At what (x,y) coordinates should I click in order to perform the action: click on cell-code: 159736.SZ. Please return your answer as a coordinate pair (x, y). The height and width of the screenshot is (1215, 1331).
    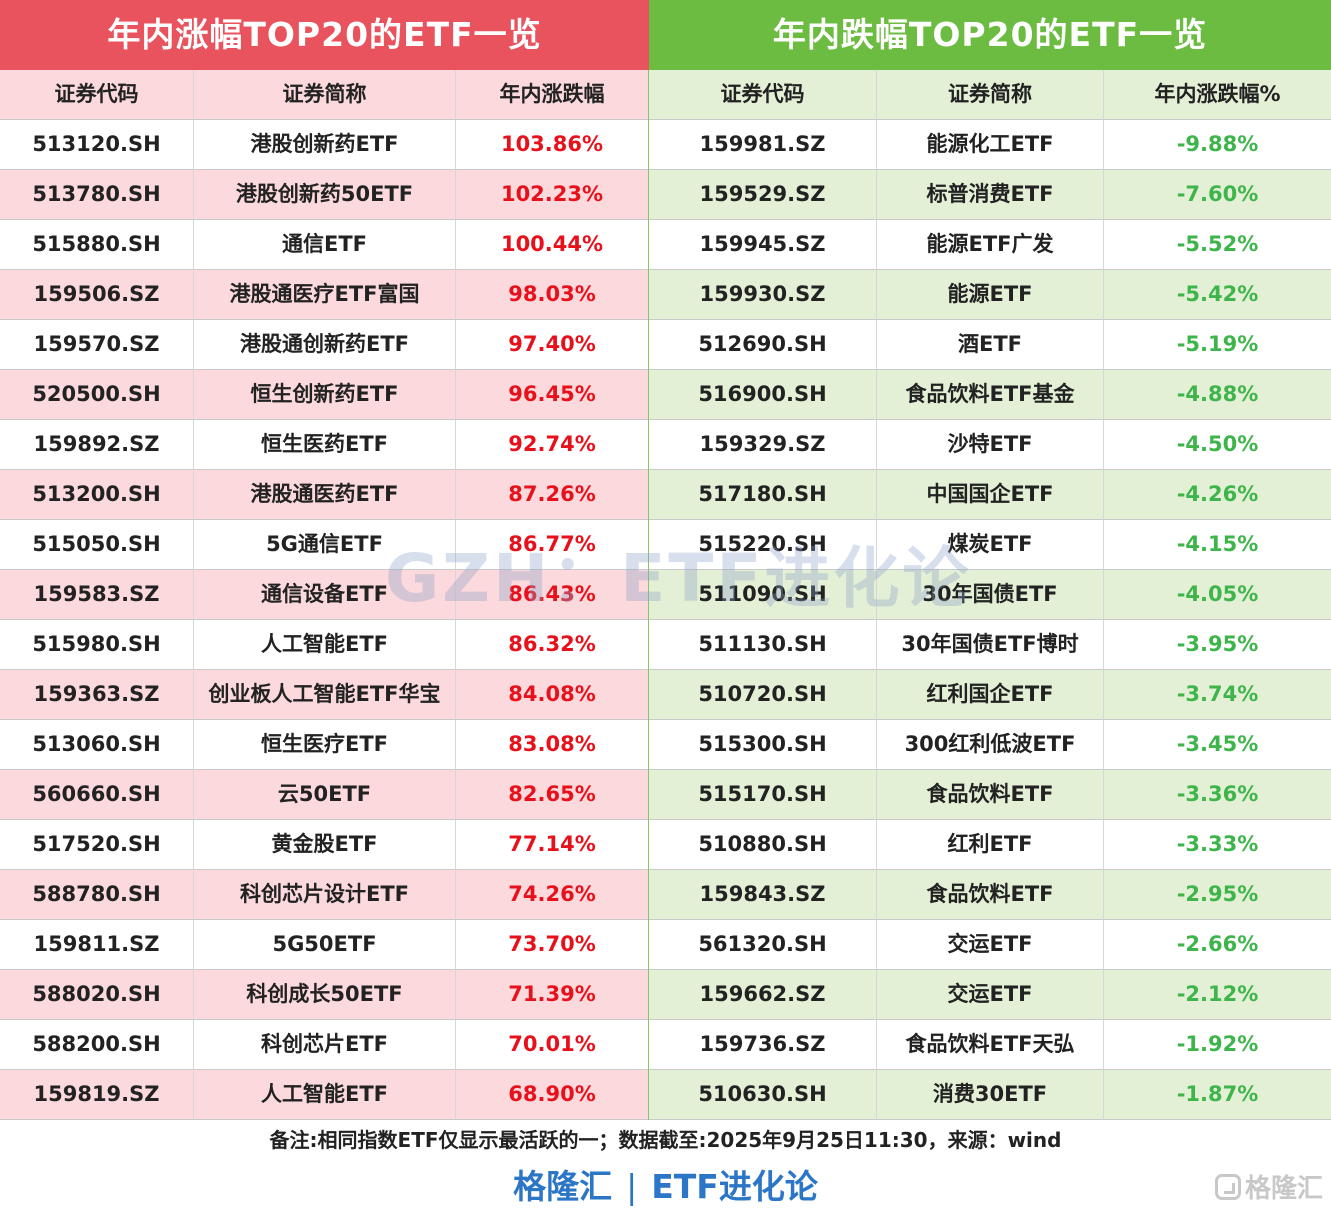
    Looking at the image, I should click on (763, 1045).